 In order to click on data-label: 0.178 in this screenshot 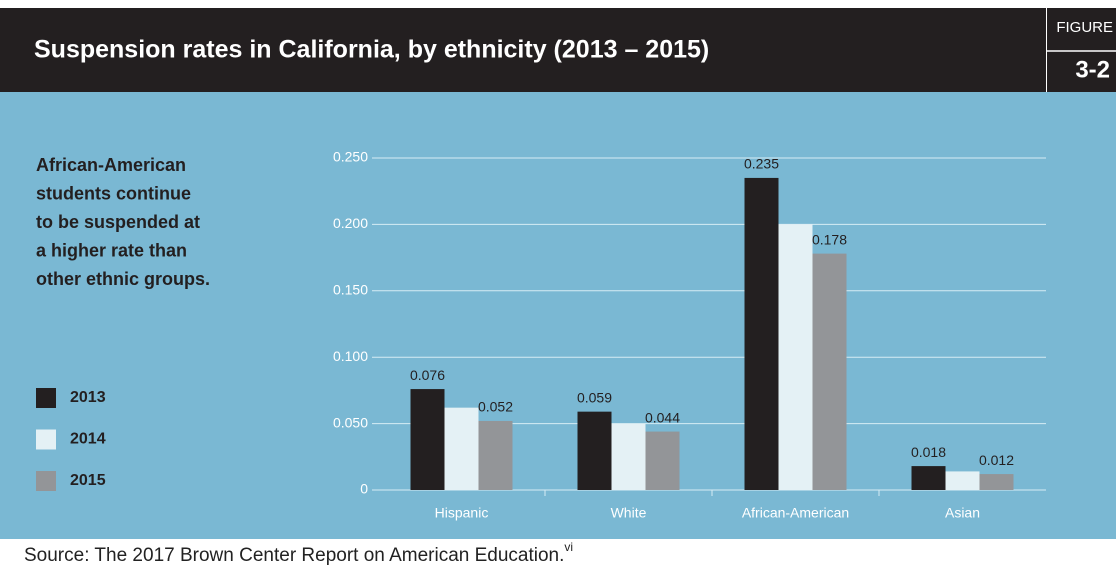, I will do `click(829, 239)`.